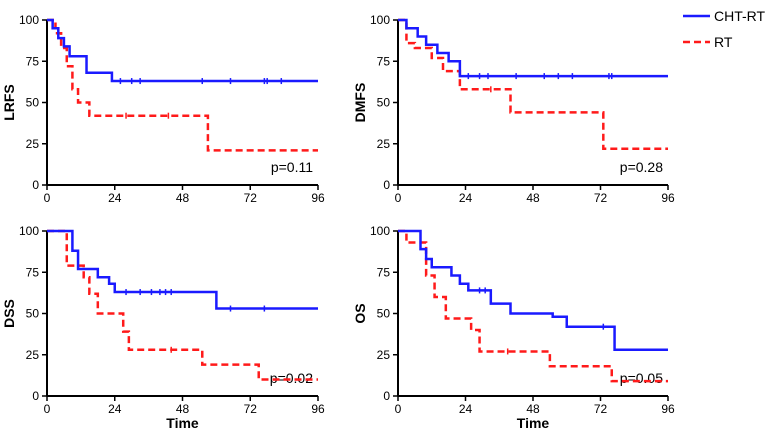 This screenshot has height=432, width=765. Describe the element at coordinates (291, 378) in the screenshot. I see `p-value-label: p=0.02` at that location.